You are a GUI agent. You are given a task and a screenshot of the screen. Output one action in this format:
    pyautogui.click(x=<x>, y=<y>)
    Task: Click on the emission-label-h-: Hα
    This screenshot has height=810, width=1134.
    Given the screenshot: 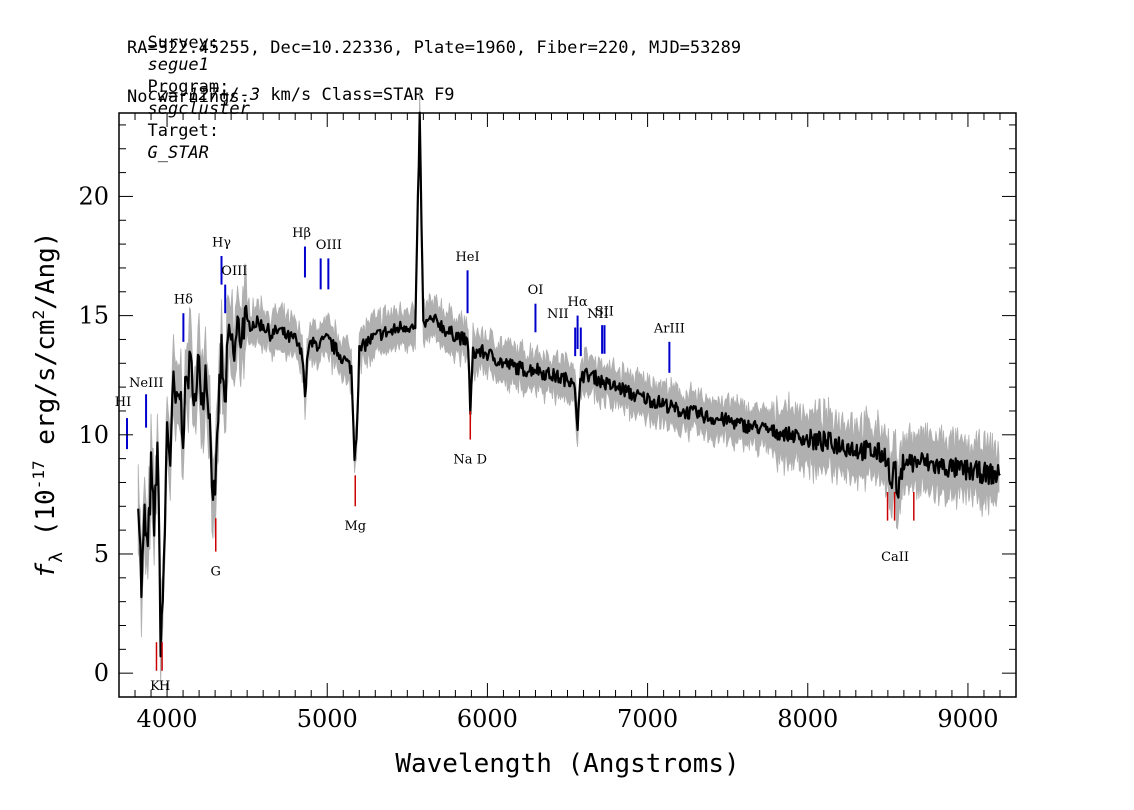 What is the action you would take?
    pyautogui.click(x=578, y=302)
    